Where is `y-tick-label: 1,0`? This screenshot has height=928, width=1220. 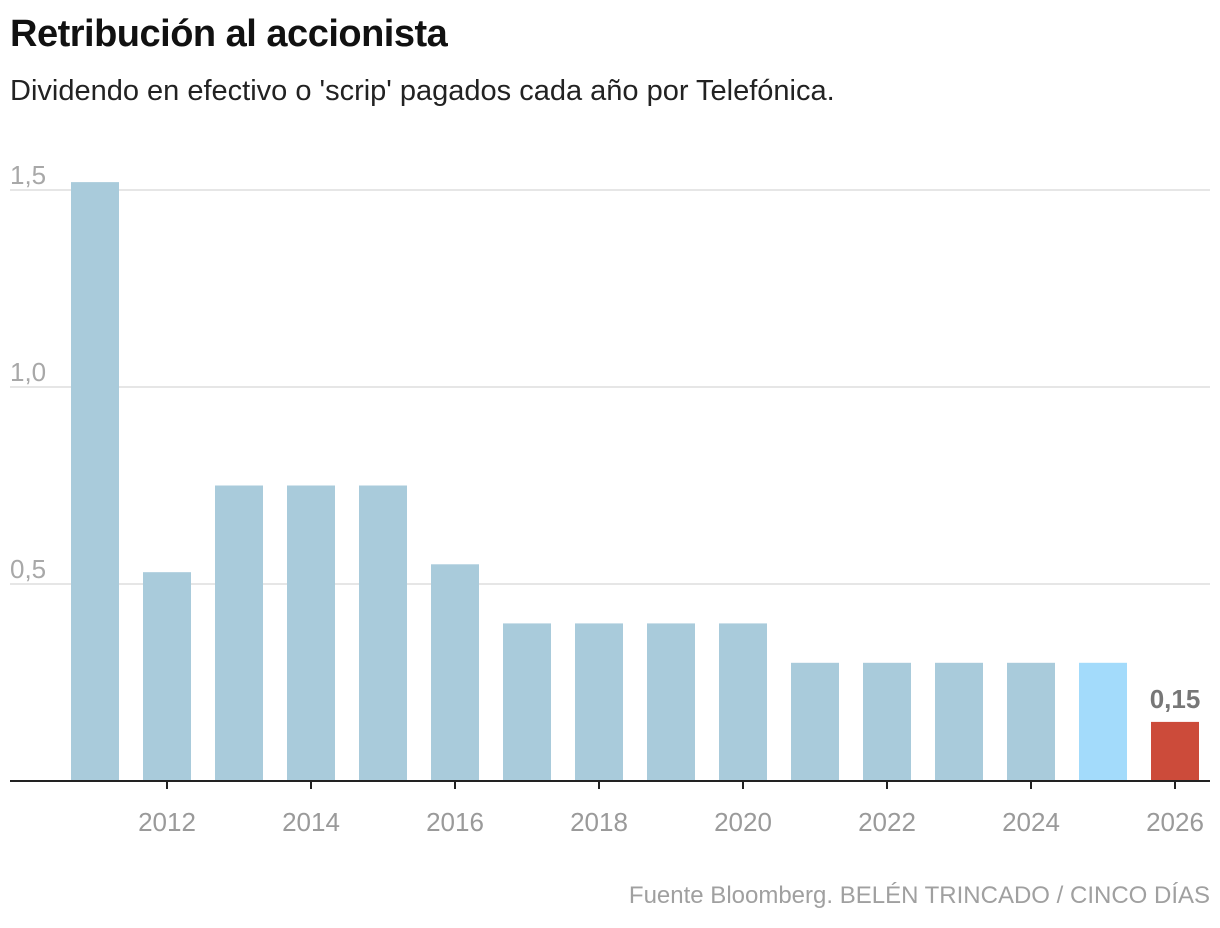
y-tick-label: 1,0 is located at coordinates (28, 372).